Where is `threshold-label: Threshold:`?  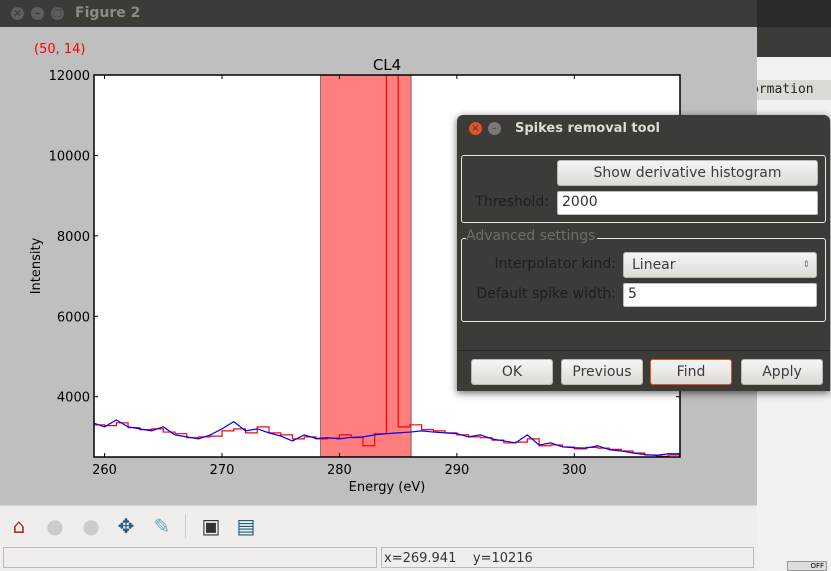
threshold-label: Threshold: is located at coordinates (512, 202).